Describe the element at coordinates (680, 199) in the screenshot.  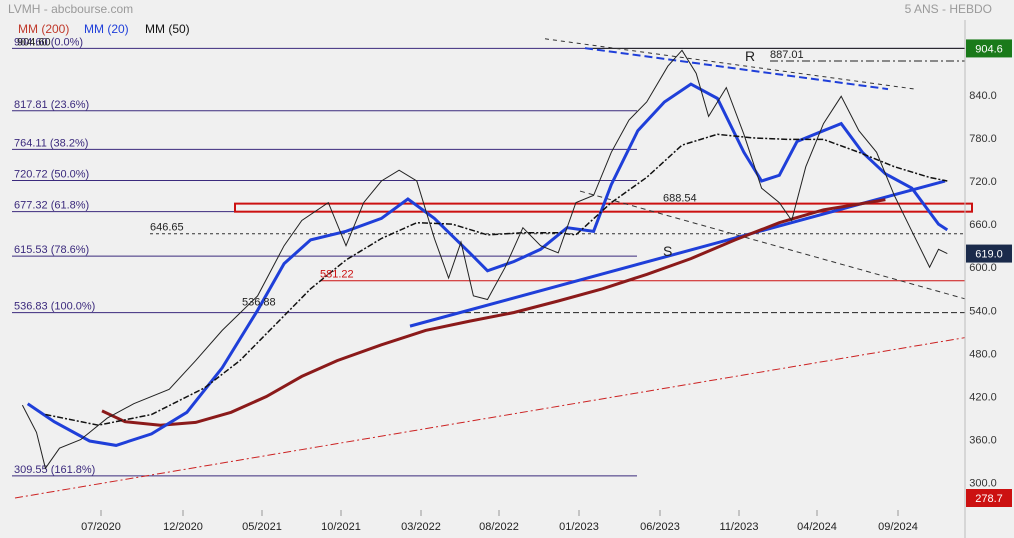
I see `annotation-label: 688.54` at that location.